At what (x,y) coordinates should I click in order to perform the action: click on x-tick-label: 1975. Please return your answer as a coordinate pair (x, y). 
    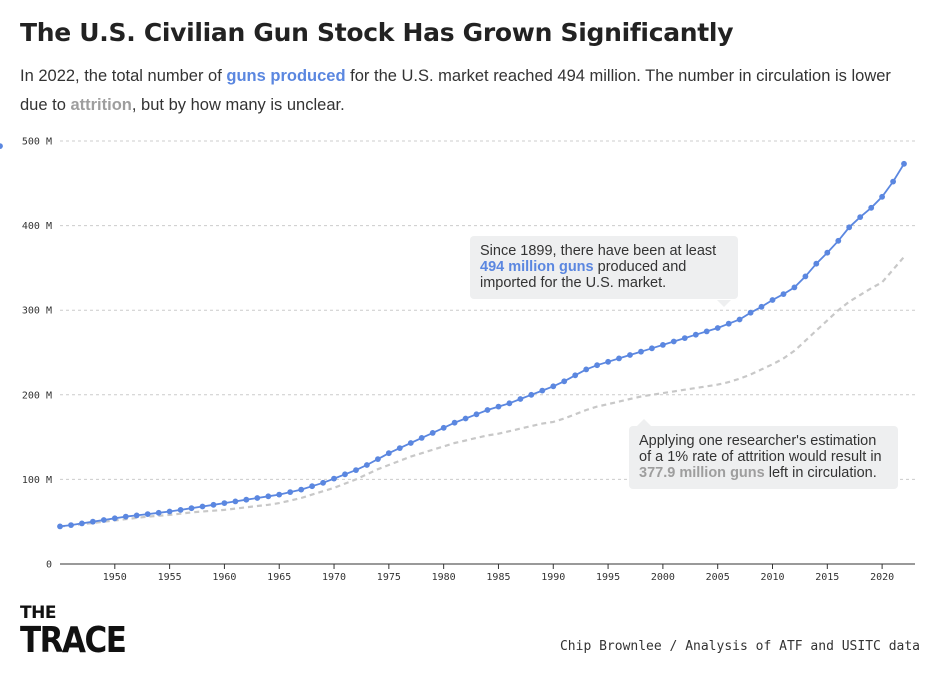
    Looking at the image, I should click on (389, 577).